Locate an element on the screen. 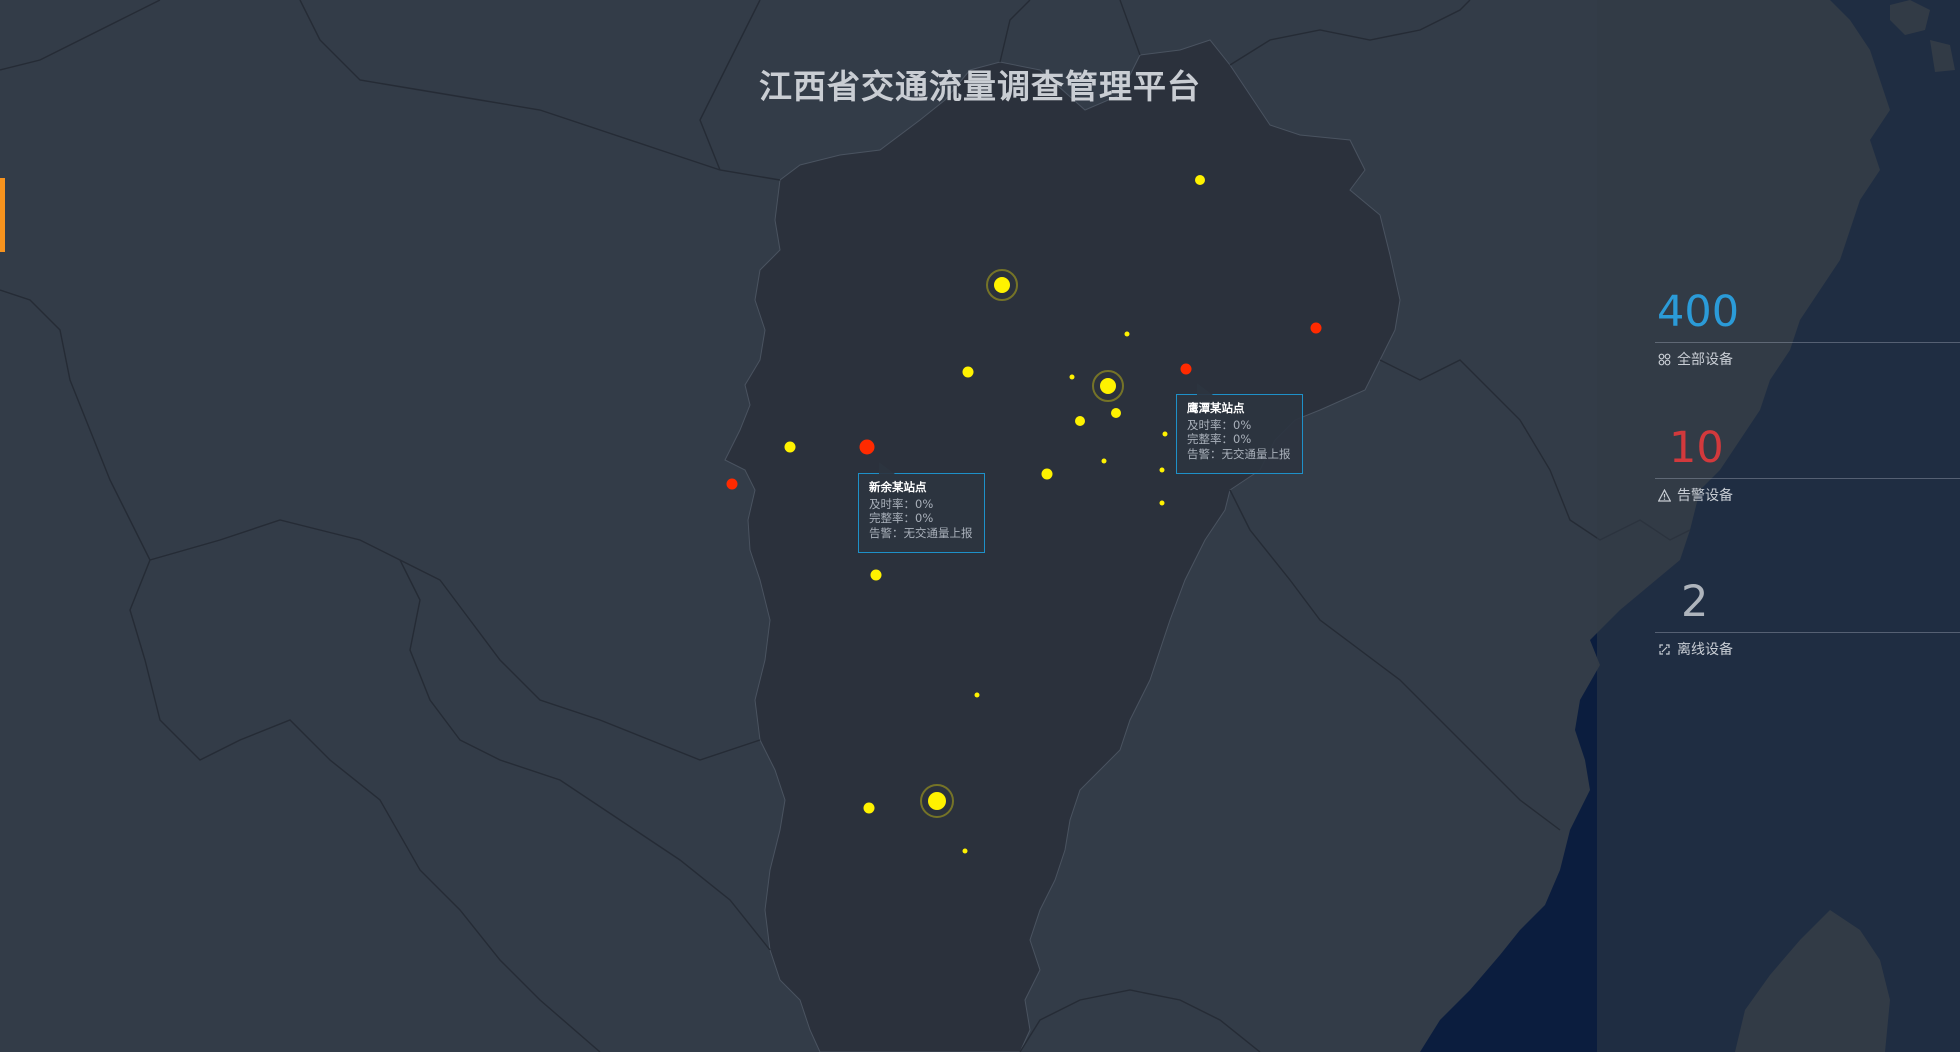 This screenshot has height=1052, width=1960. stat-all-devices: 400 全部设备 is located at coordinates (1807, 328).